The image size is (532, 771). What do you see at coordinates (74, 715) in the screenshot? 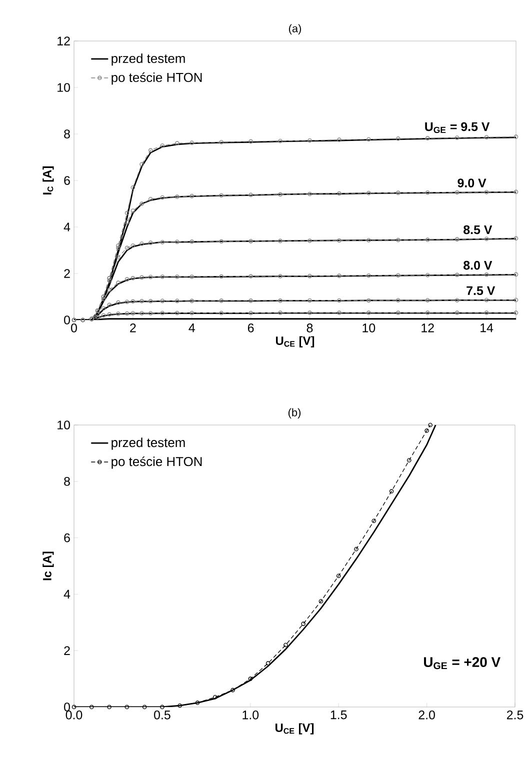
I see `x-tick-label: 0.0` at bounding box center [74, 715].